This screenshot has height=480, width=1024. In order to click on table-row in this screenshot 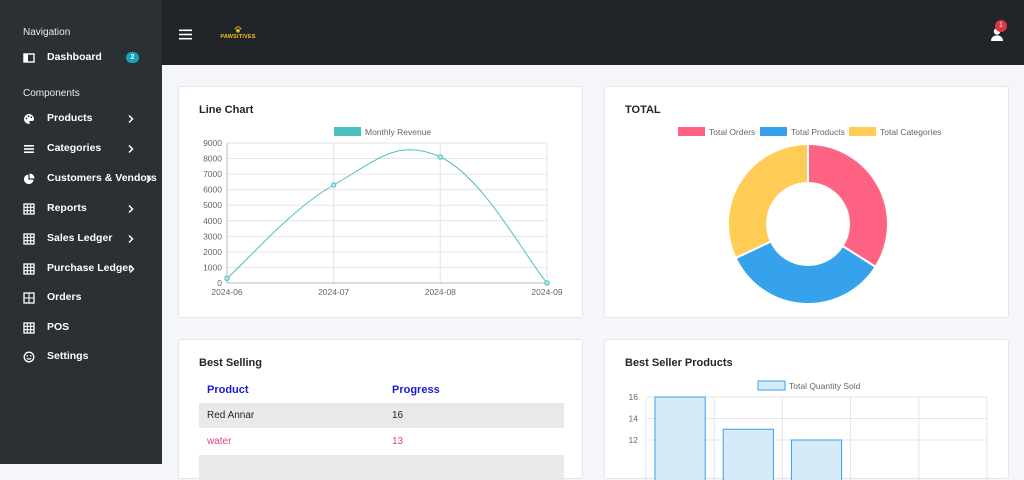, I will do `click(381, 467)`.